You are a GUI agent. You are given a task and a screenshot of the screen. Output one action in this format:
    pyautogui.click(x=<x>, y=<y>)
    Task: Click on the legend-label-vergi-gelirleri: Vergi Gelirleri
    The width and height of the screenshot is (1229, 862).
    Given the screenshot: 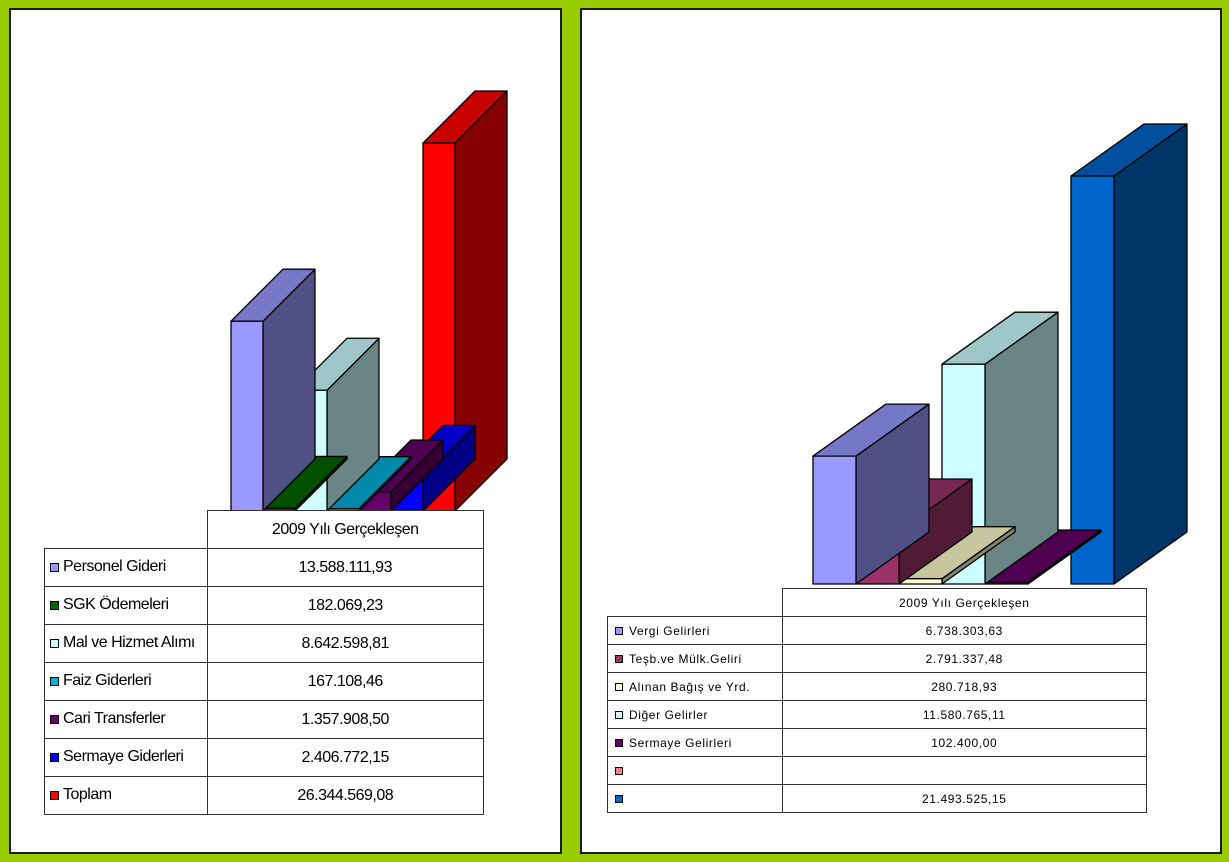 What is the action you would take?
    pyautogui.click(x=670, y=630)
    